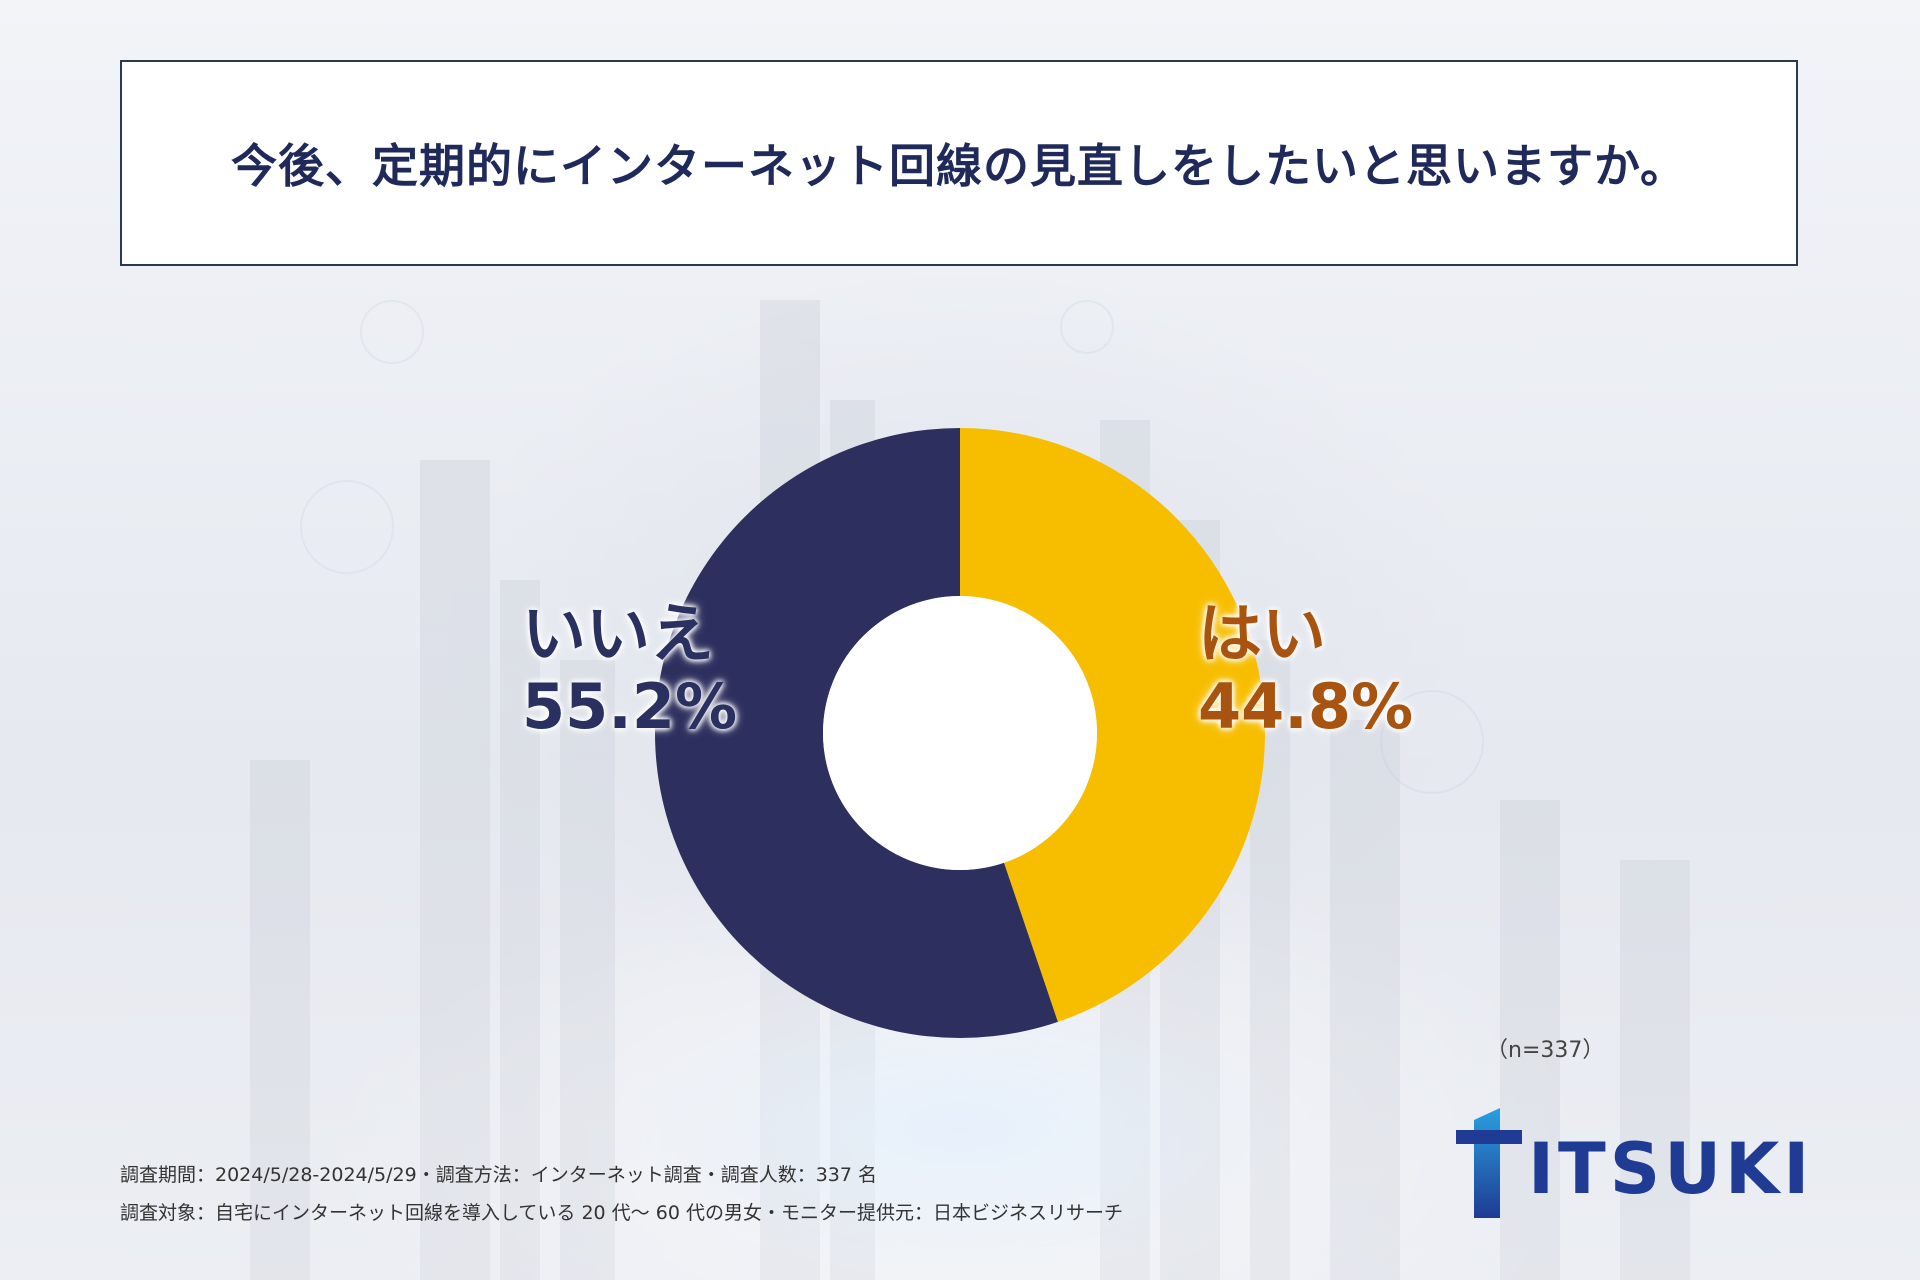 This screenshot has height=1280, width=1920. I want to click on pie-slice-no, so click(856, 733).